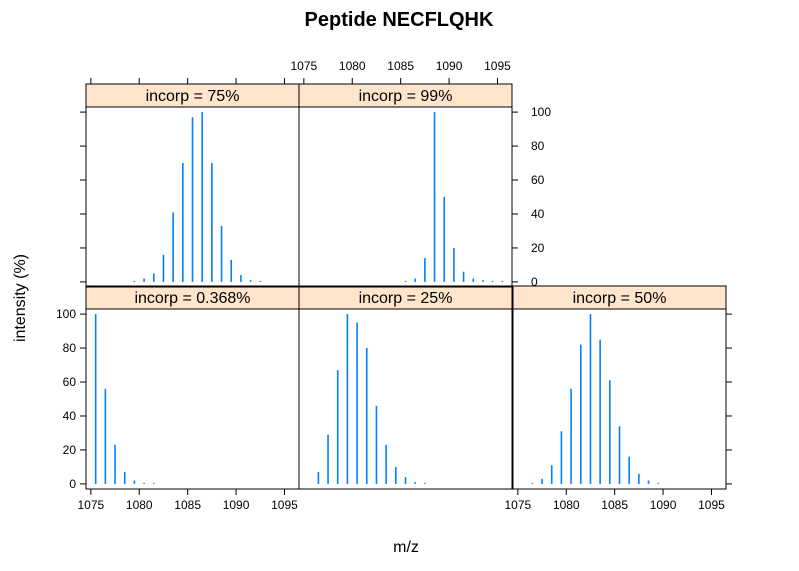 The image size is (799, 571). I want to click on x-tick-label-2-1: 1080, so click(566, 505).